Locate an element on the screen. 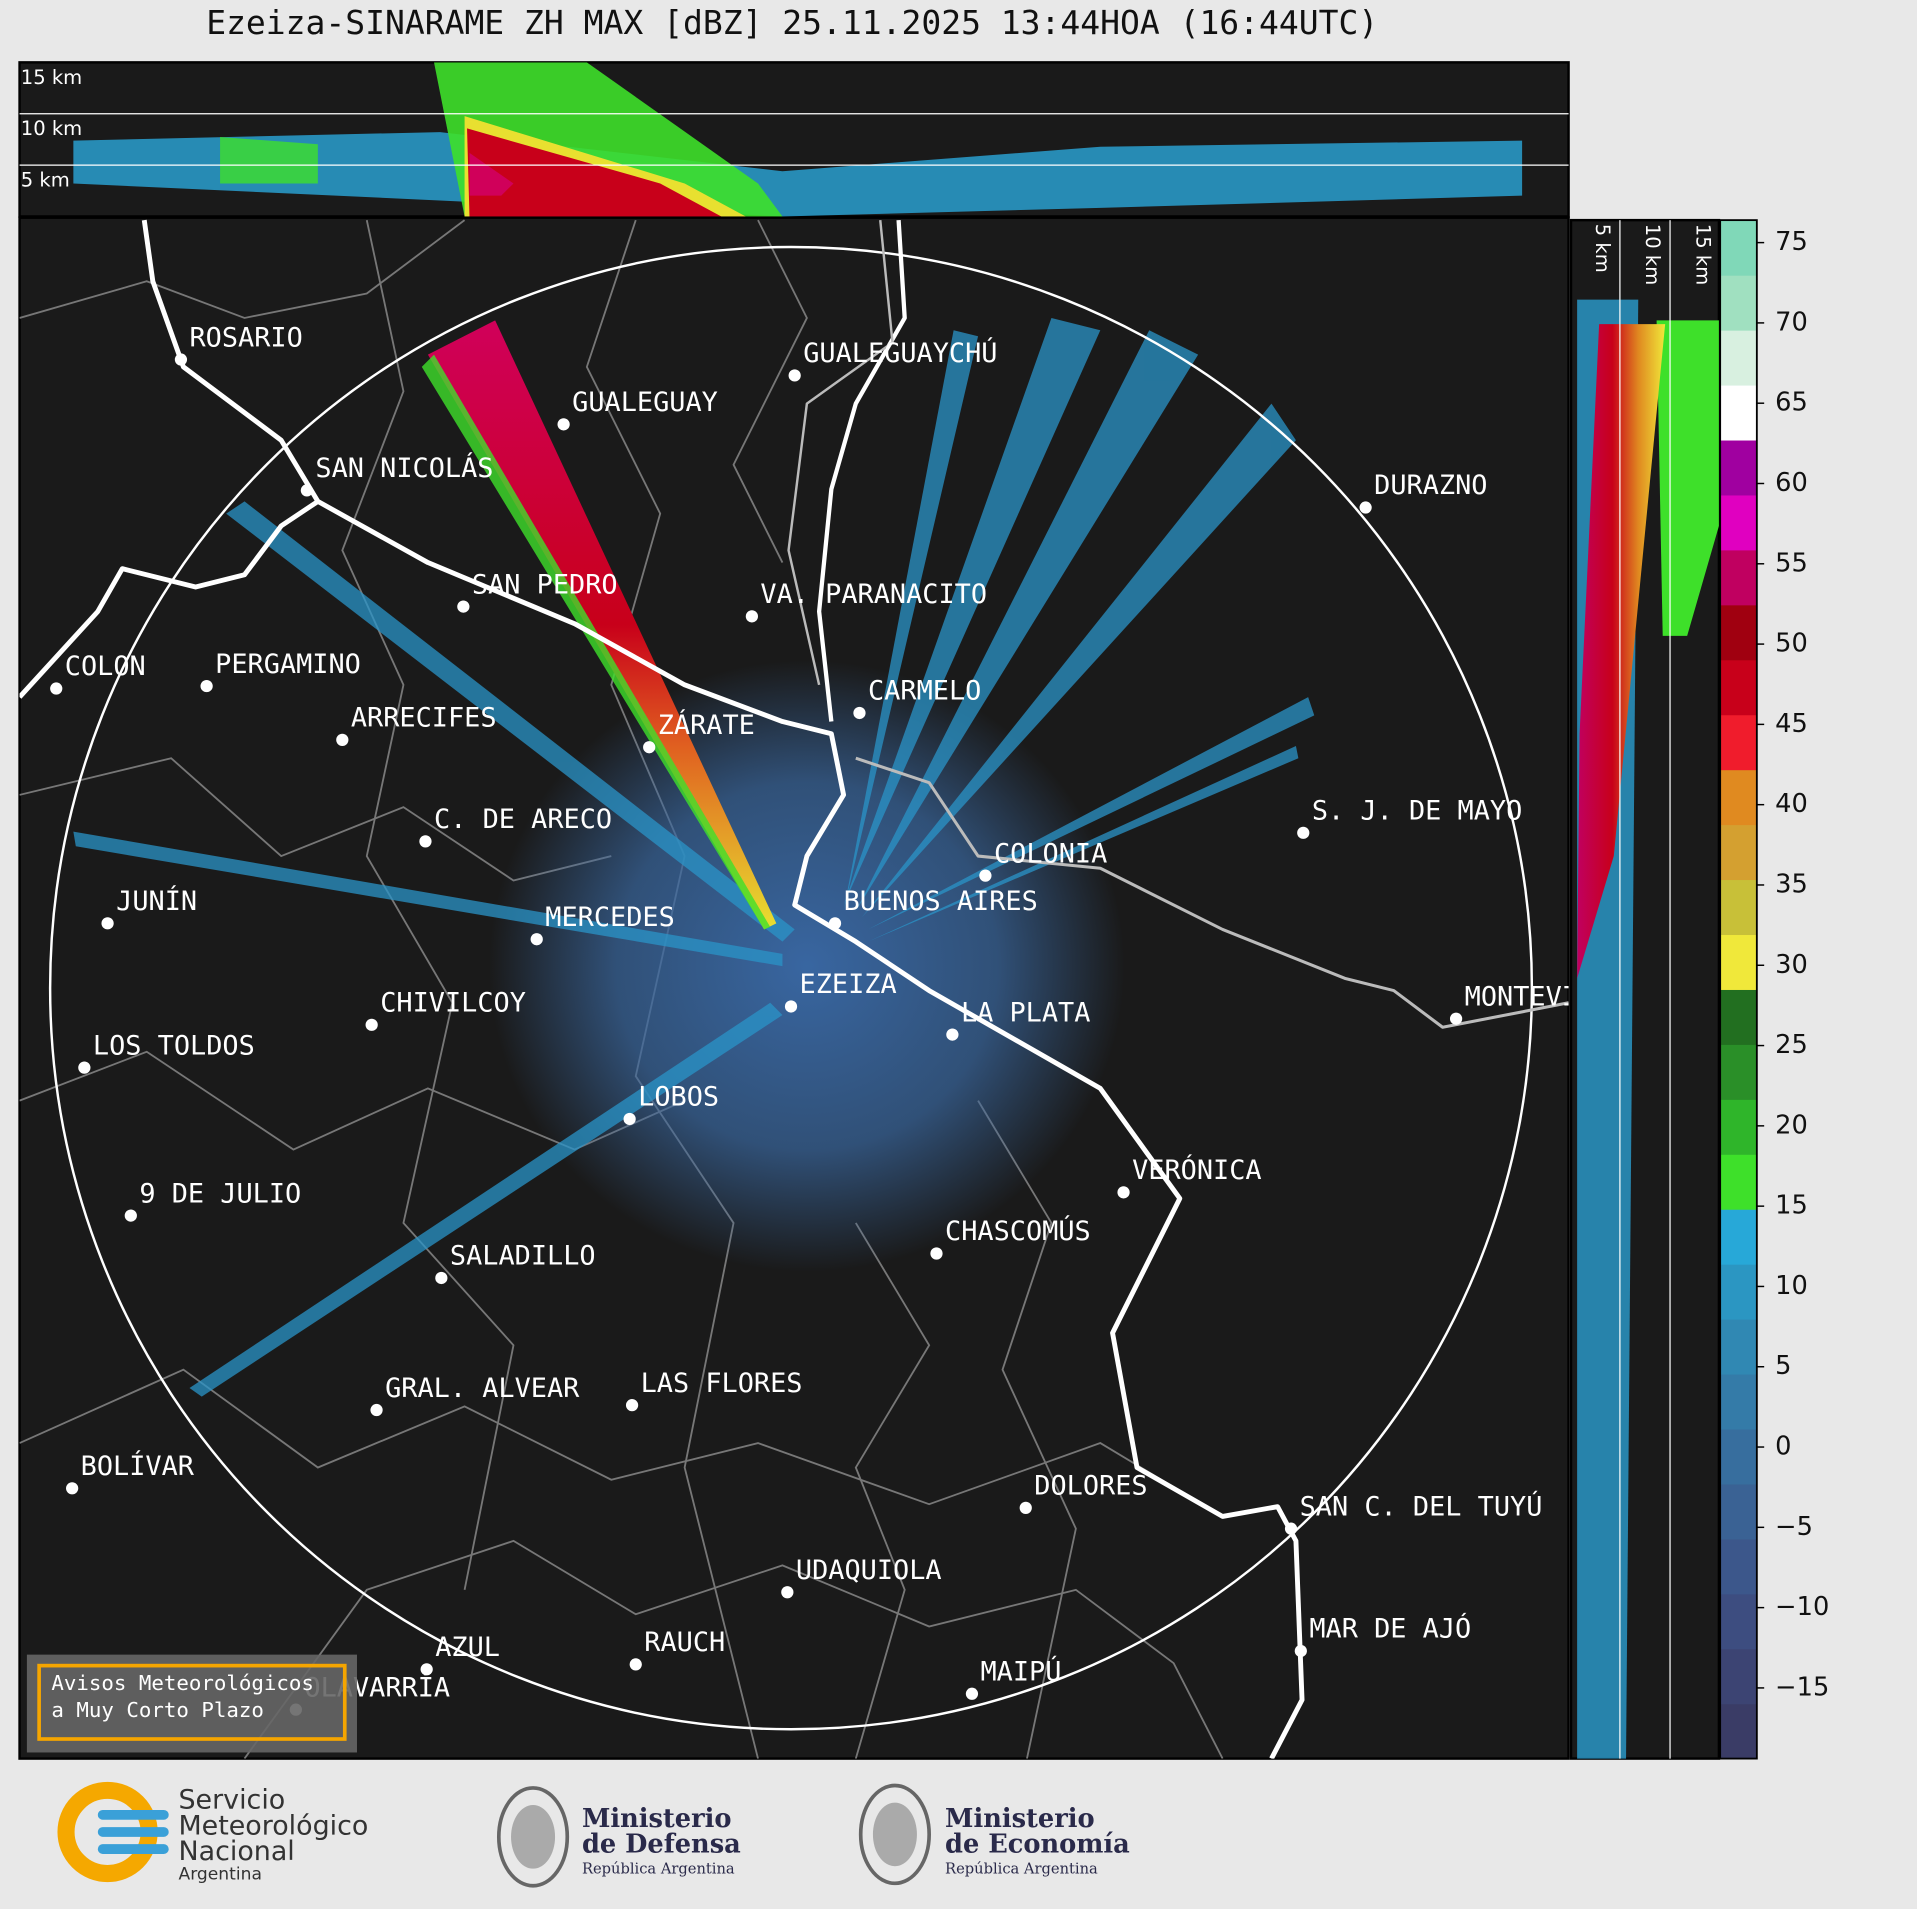 This screenshot has height=1909, width=1917. city-label: SALADILLO is located at coordinates (523, 1256).